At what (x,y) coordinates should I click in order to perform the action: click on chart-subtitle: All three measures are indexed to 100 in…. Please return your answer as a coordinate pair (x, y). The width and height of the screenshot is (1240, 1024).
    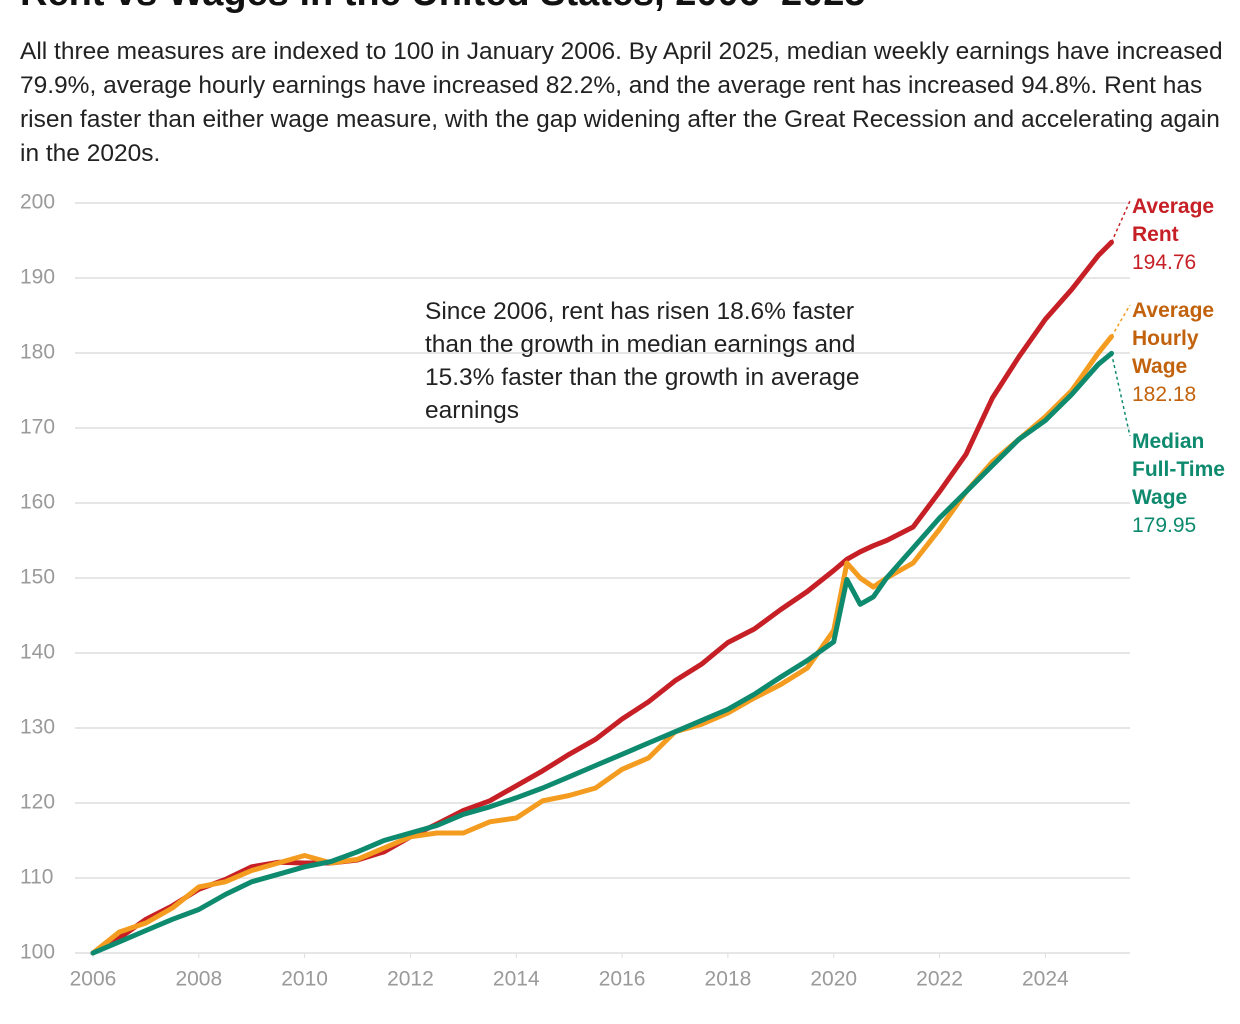
    Looking at the image, I should click on (621, 102).